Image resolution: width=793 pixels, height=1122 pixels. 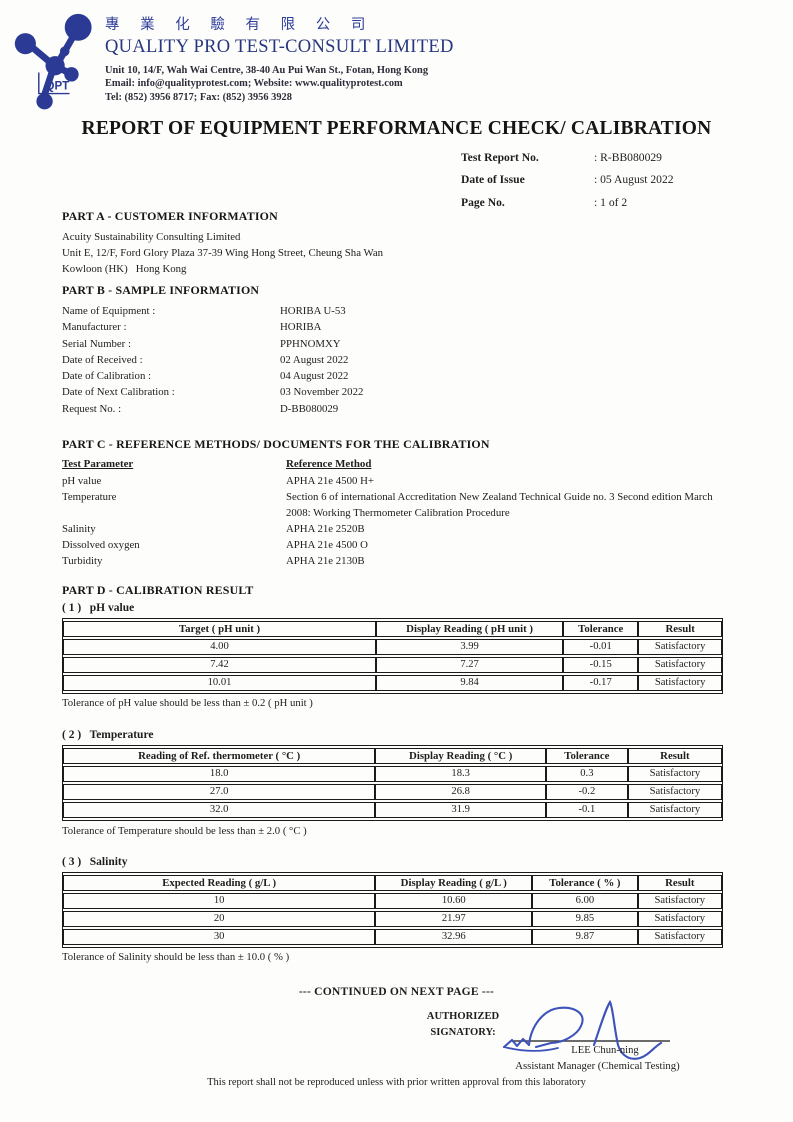 I want to click on cell-expected-reading: 10, so click(x=219, y=901).